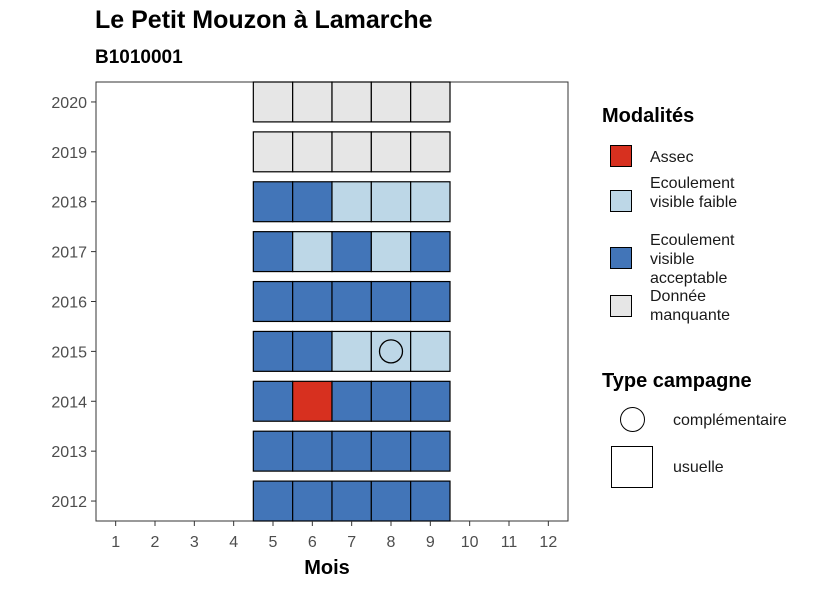 This screenshot has height=590, width=826. Describe the element at coordinates (391, 542) in the screenshot. I see `x-tick-label: 8` at that location.